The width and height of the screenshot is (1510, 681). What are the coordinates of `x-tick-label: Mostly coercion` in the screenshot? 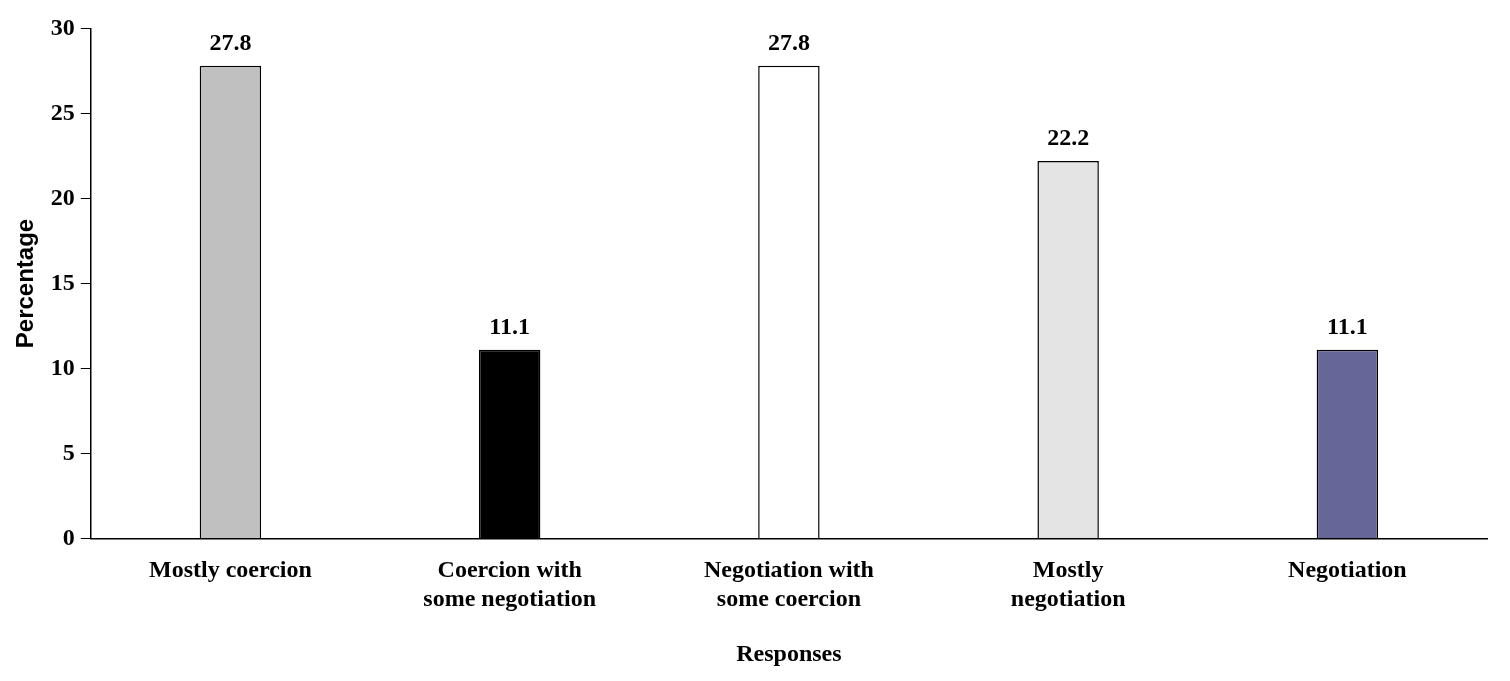 It's located at (230, 569).